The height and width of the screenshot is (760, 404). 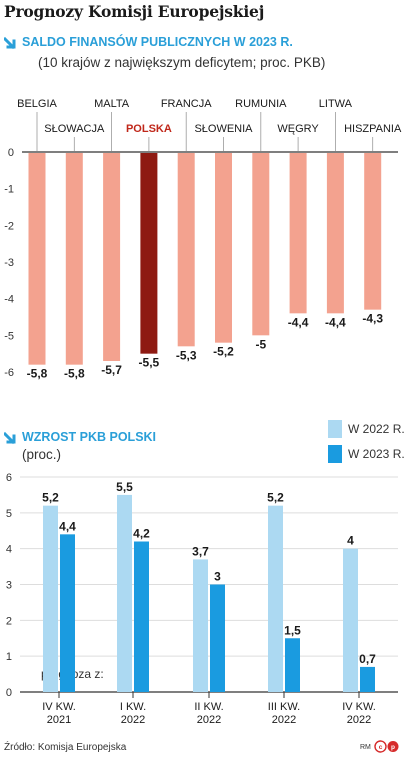 I want to click on x-tick-label: 2021, so click(x=59, y=720).